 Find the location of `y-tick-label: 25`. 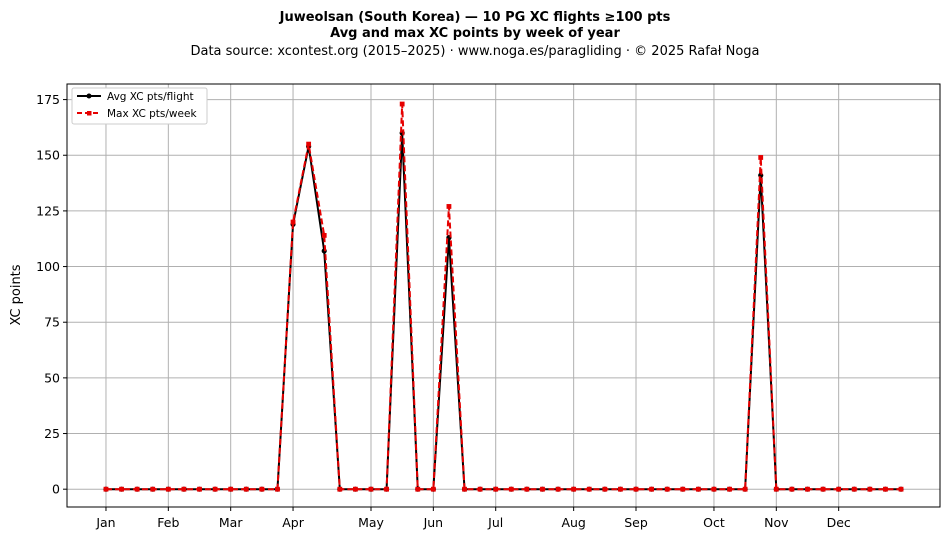

y-tick-label: 25 is located at coordinates (52, 433).